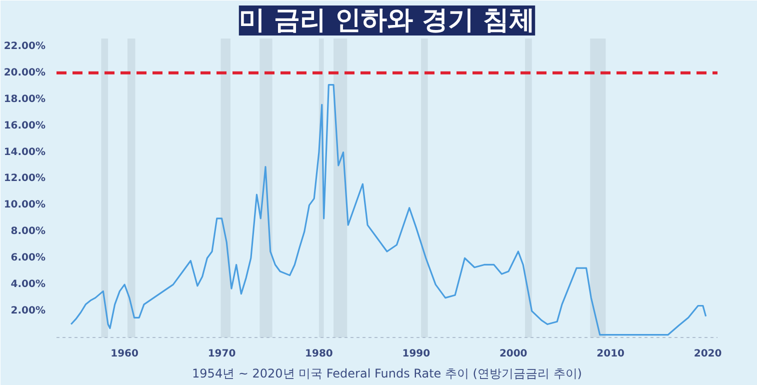 The height and width of the screenshot is (385, 757). I want to click on x-tick-label: 2020, so click(708, 354).